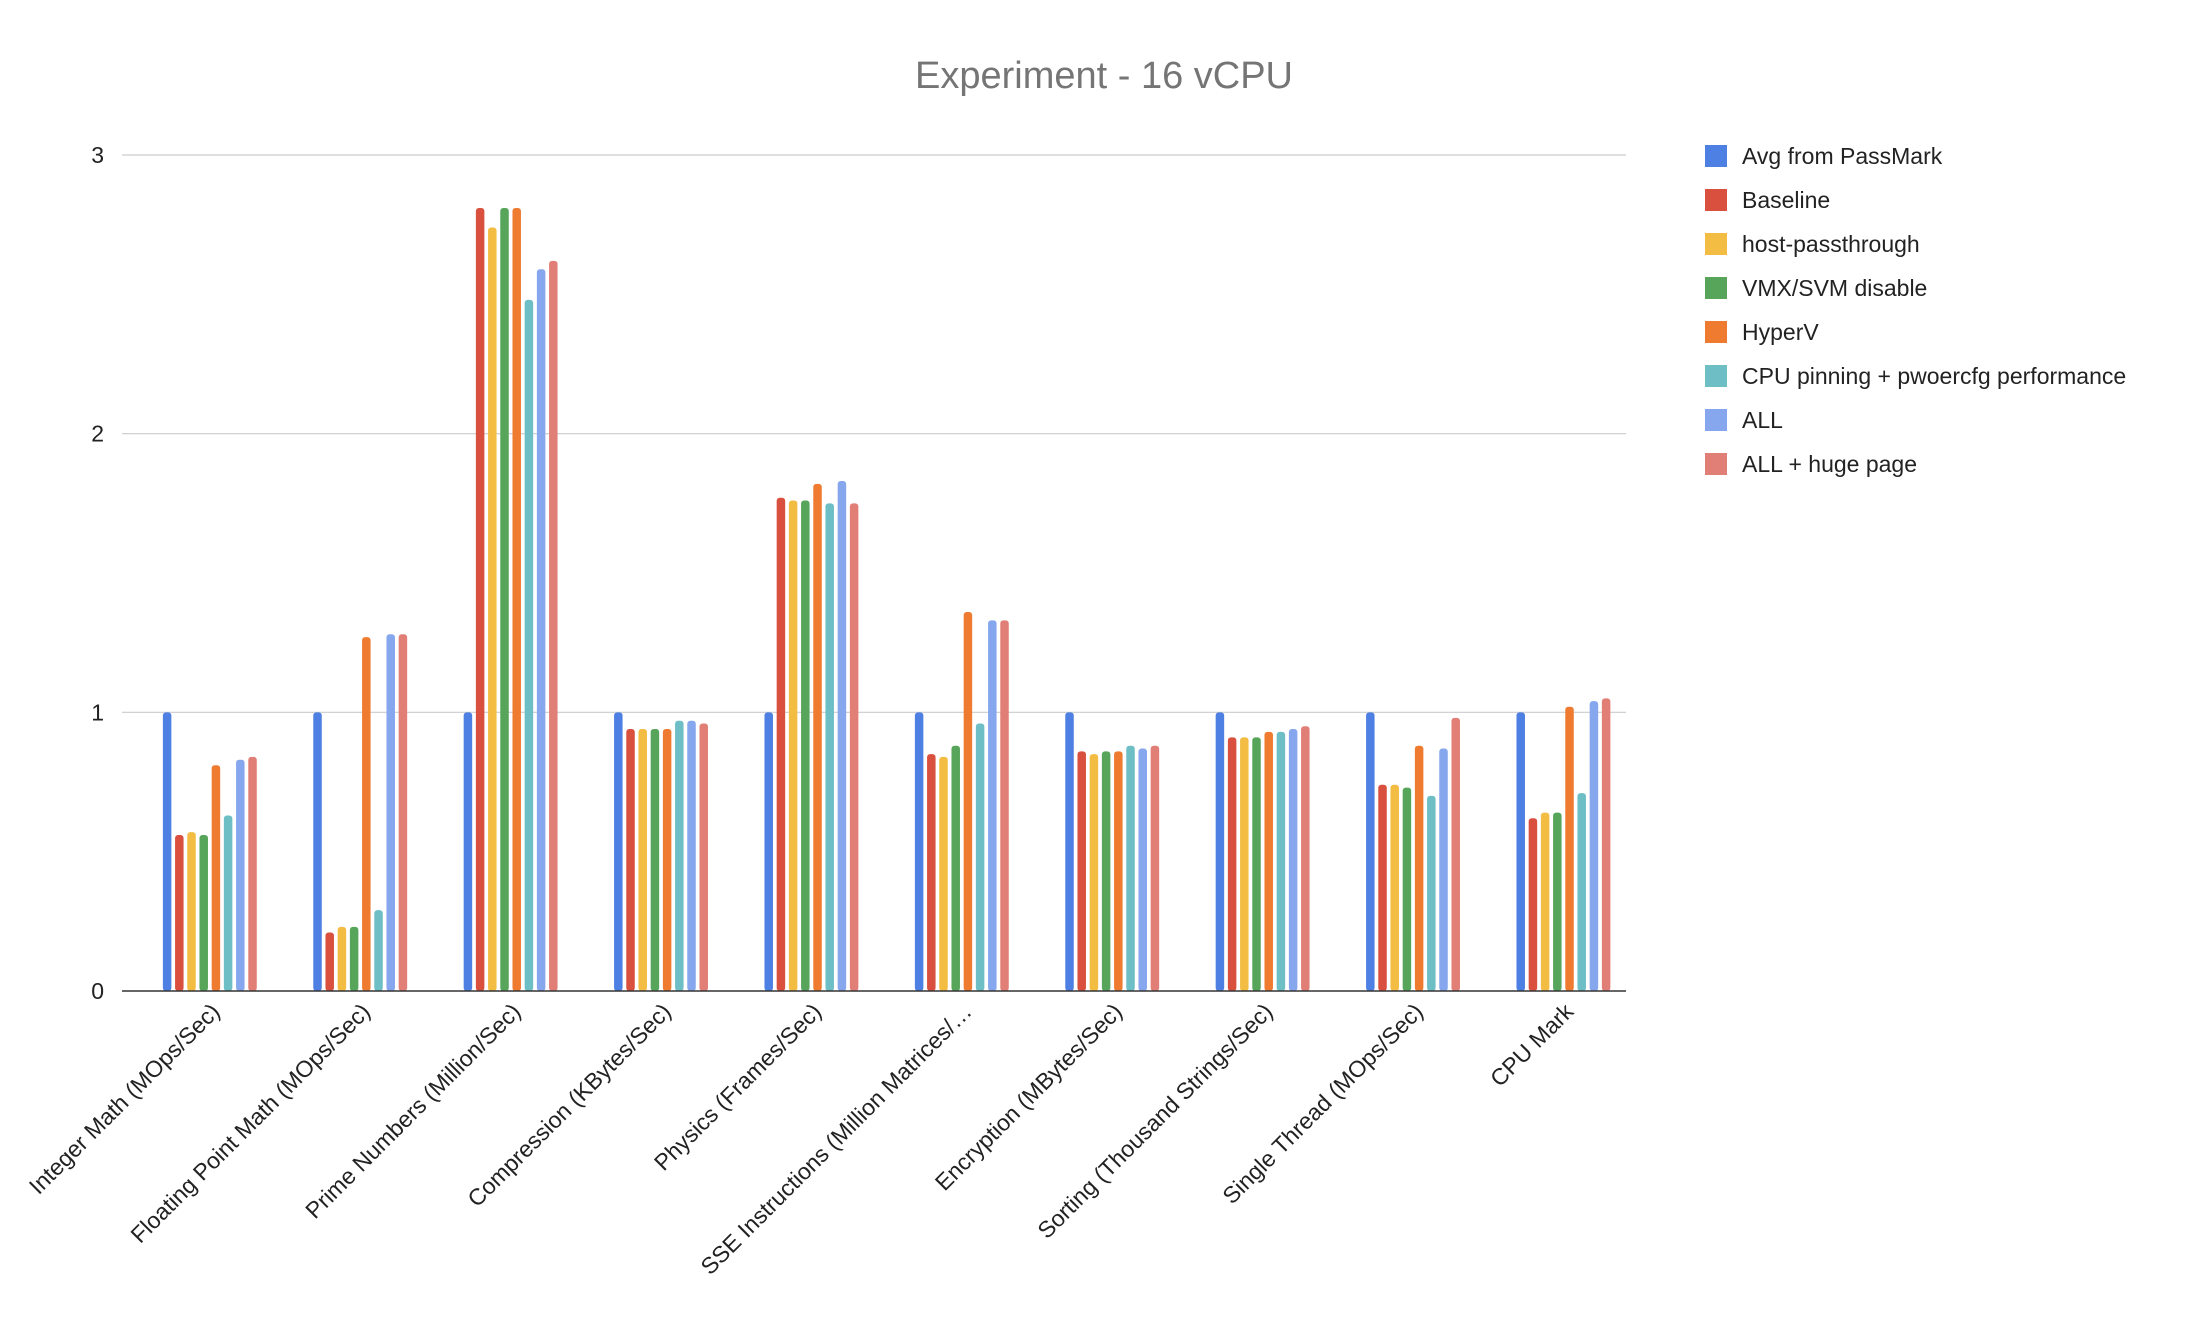 The height and width of the screenshot is (1330, 2188). I want to click on legend-label: HyperV, so click(1780, 332).